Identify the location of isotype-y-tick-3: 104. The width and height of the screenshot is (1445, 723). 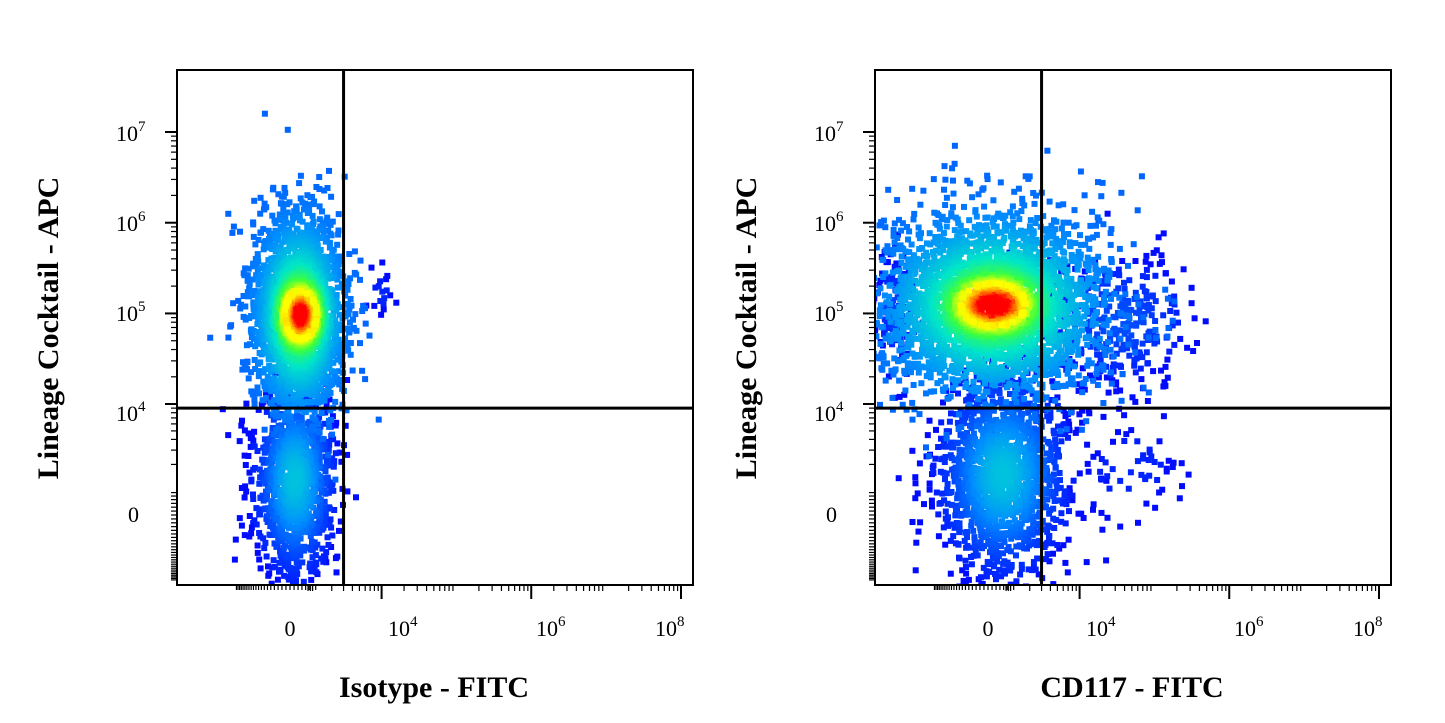
(131, 412).